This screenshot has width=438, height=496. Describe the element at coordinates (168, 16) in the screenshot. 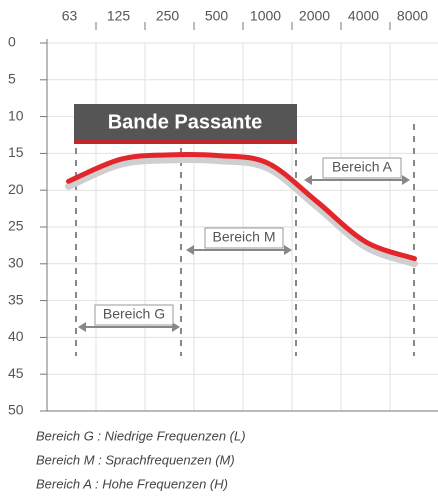

I see `x-tick-label: 250` at that location.